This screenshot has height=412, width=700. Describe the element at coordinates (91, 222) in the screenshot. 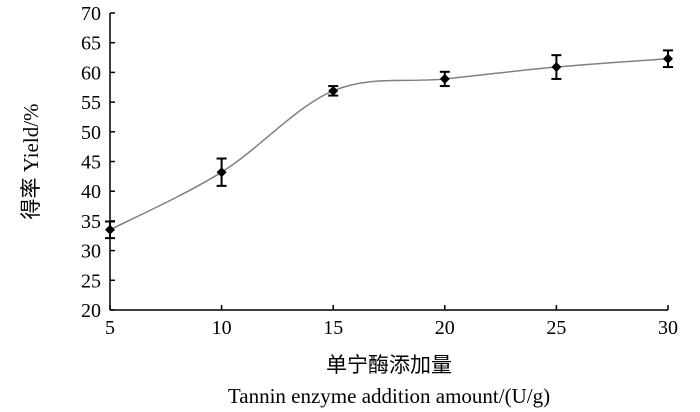

I see `y-tick-label: 35` at that location.